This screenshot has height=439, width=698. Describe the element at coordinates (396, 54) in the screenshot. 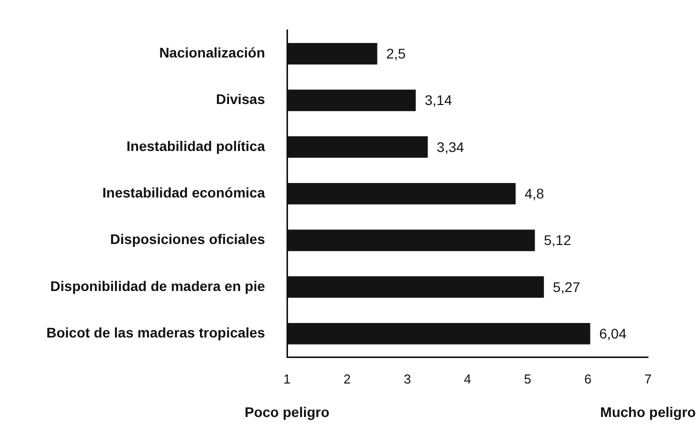

I see `data-label: 2,5` at that location.